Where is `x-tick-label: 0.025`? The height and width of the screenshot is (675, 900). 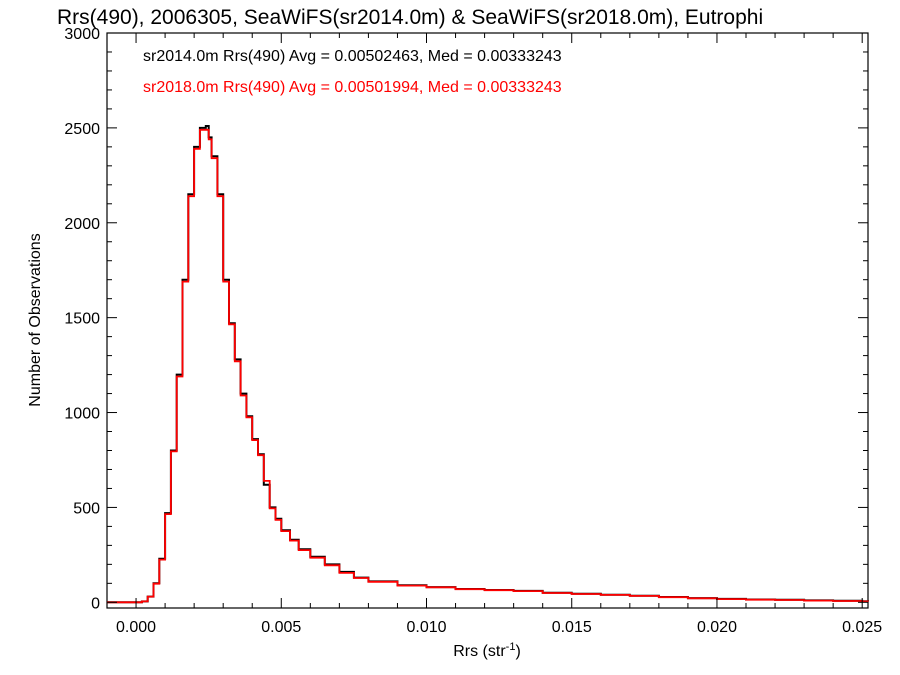 x-tick-label: 0.025 is located at coordinates (862, 627).